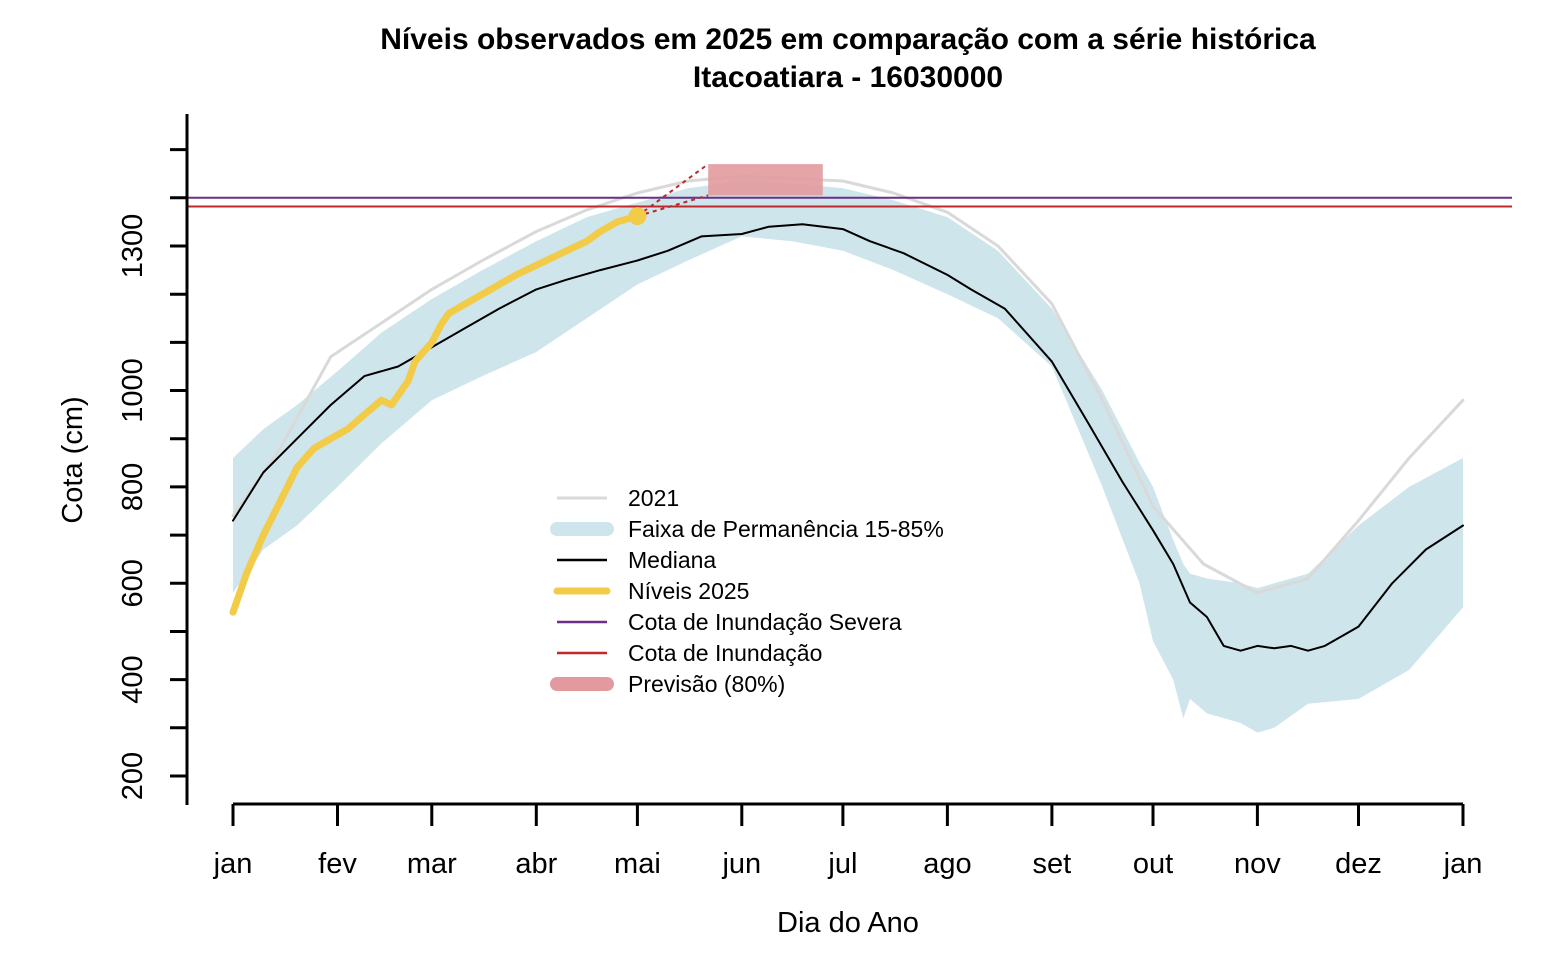 The image size is (1554, 962). Describe the element at coordinates (848, 77) in the screenshot. I see `chart-subtitle: Itacoatiara - 16030000` at that location.